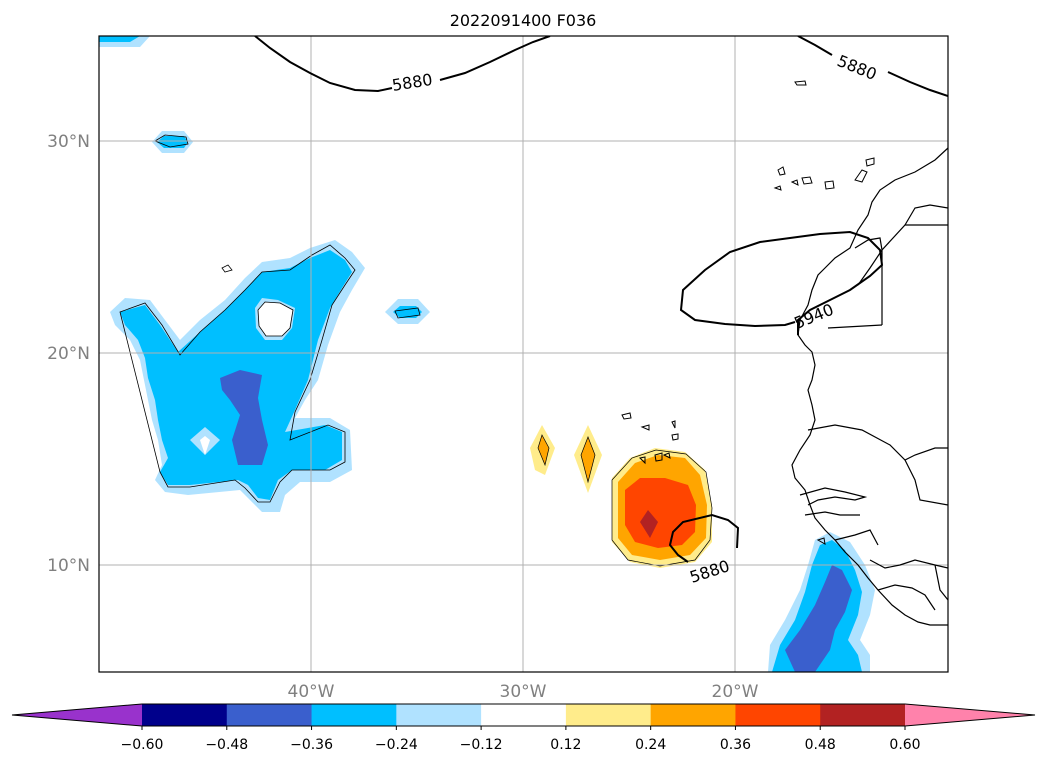  I want to click on colorbar-extend-low, so click(77, 715).